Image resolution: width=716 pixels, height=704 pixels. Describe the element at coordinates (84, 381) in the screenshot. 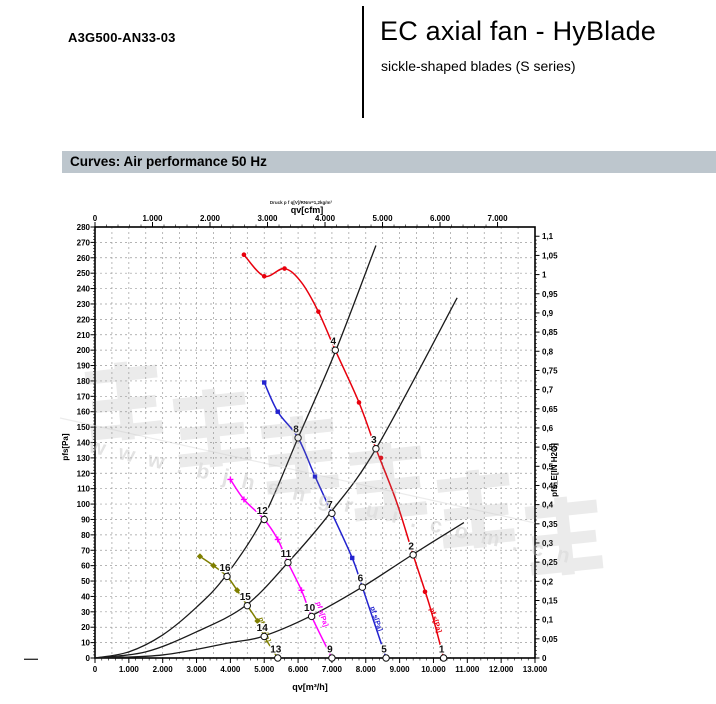

I see `svg-text: 180` at that location.